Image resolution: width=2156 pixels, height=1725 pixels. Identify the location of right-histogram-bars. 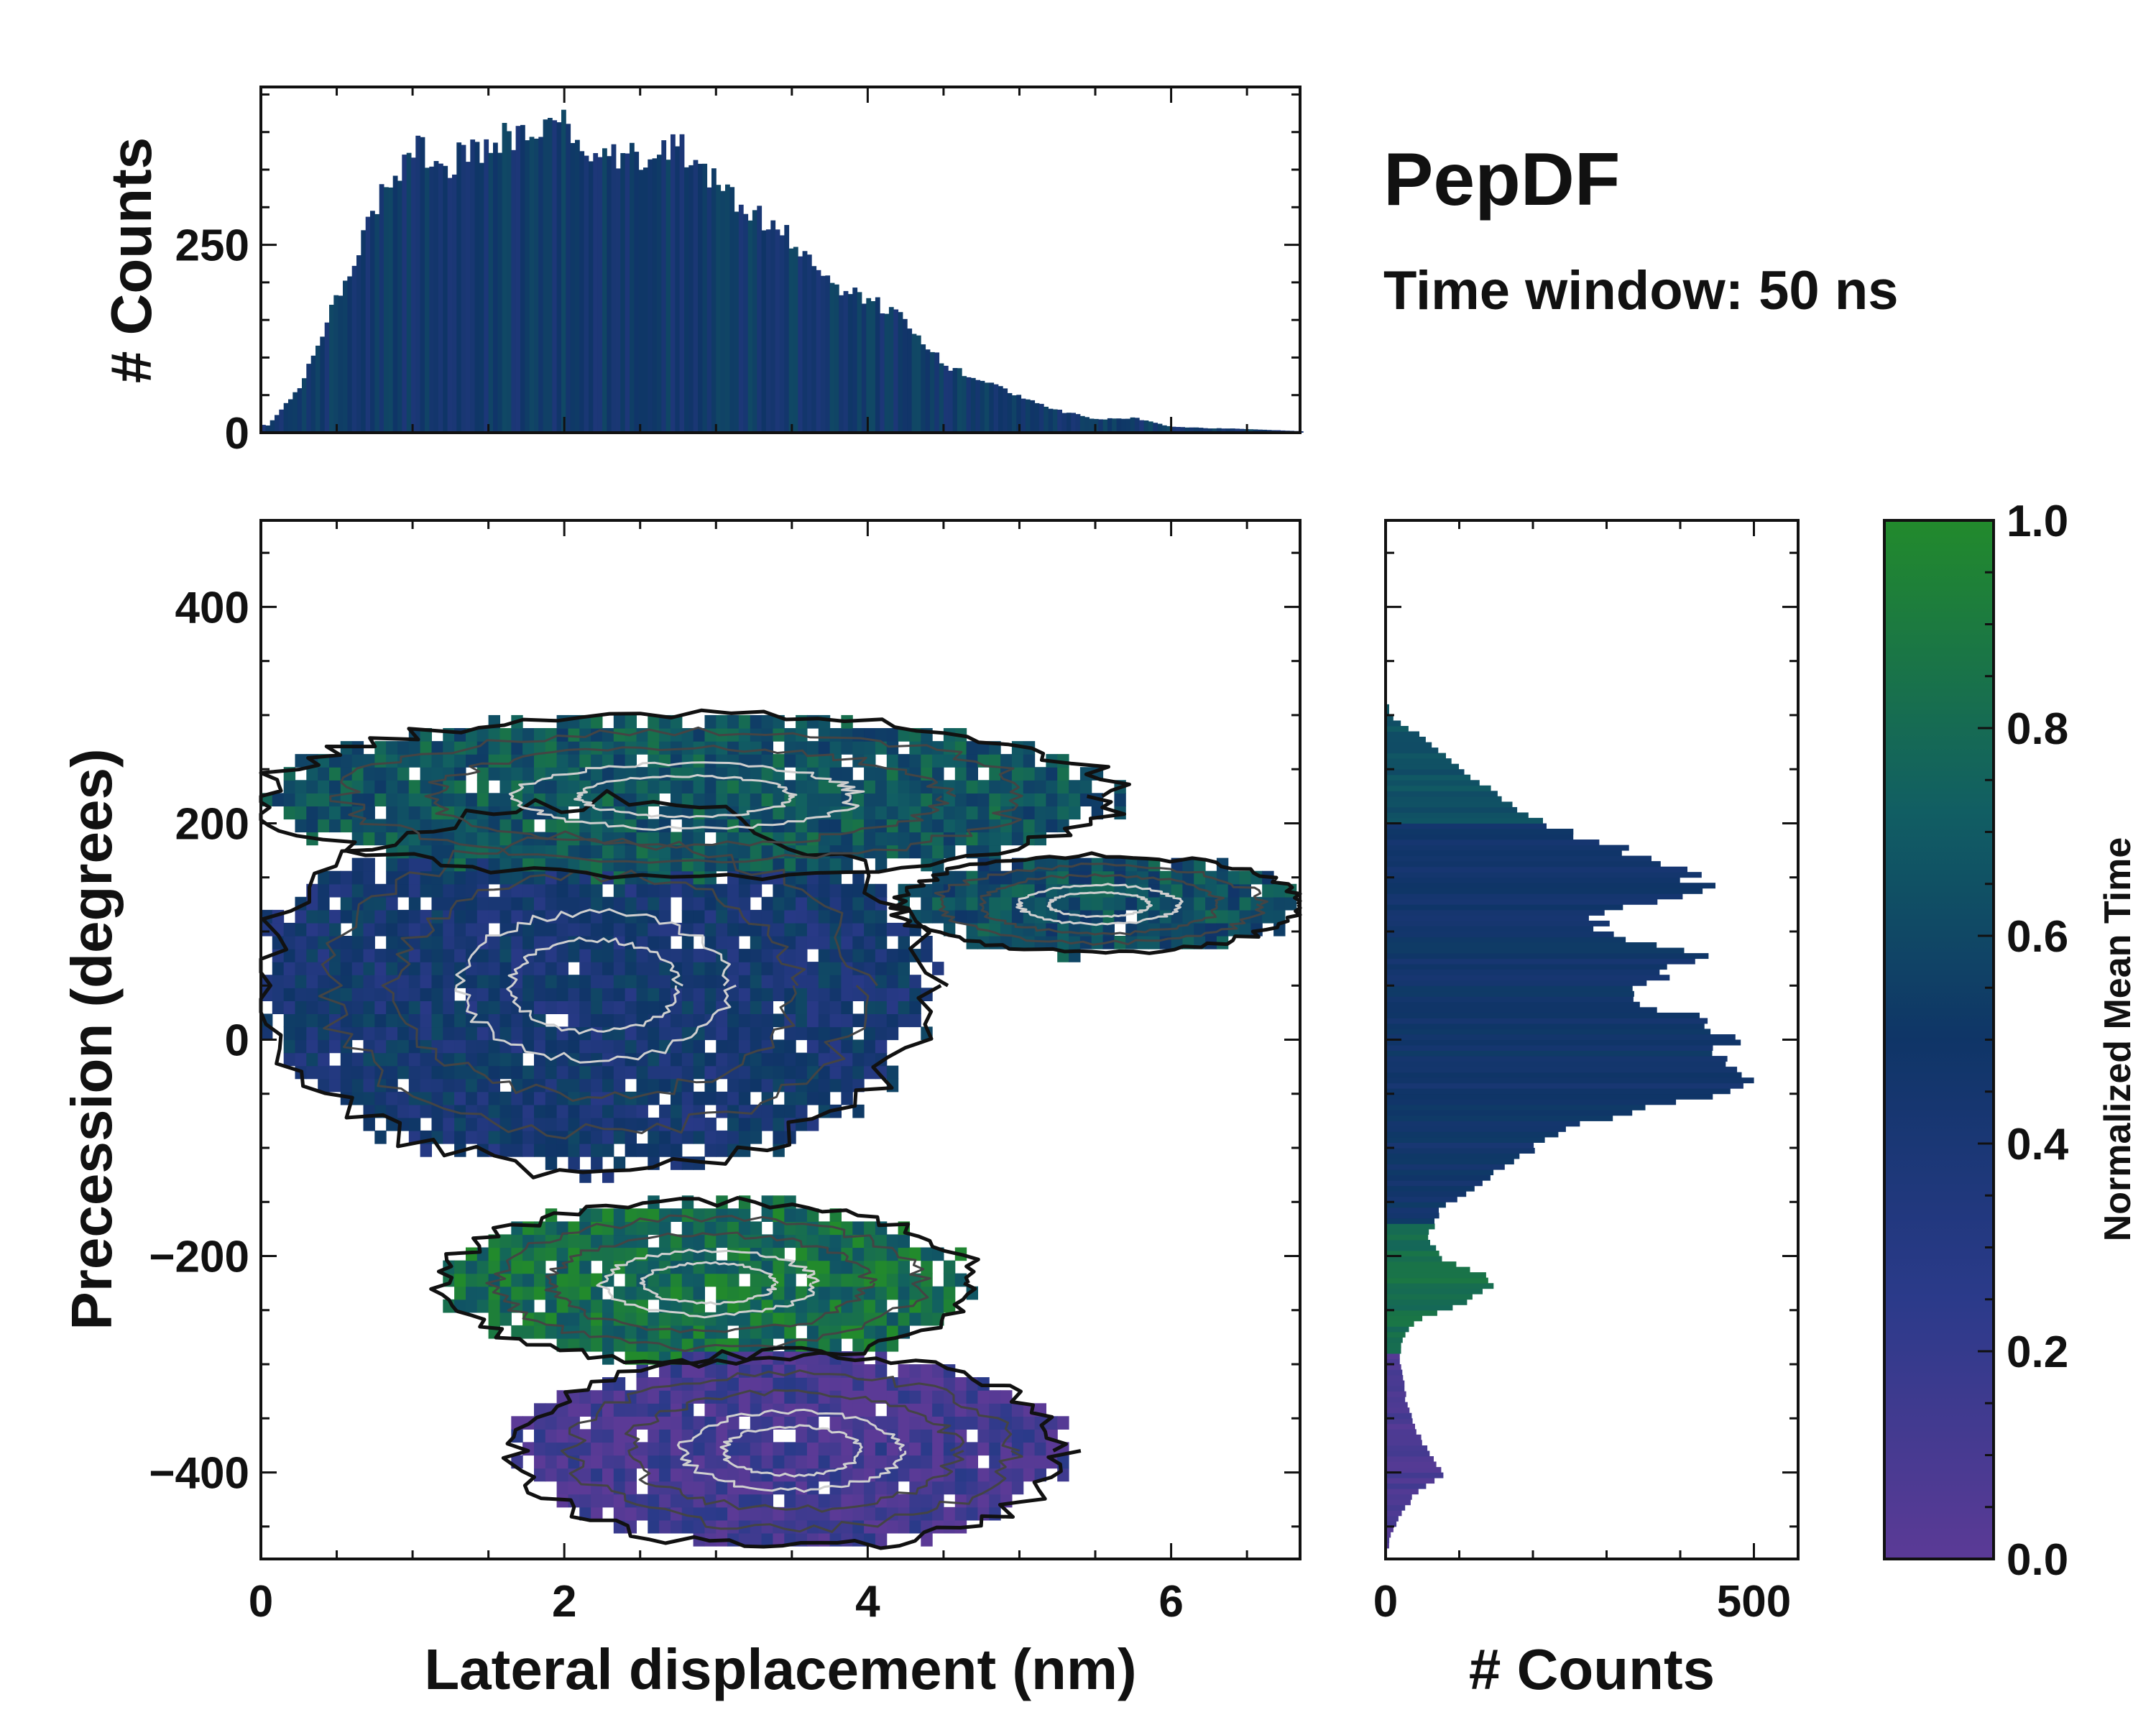
(1570, 1126).